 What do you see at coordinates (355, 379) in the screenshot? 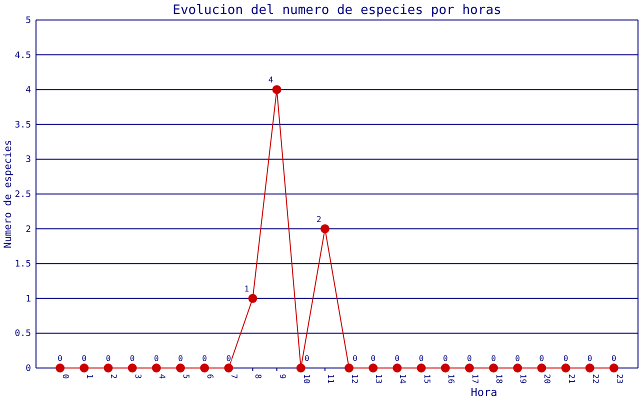
I see `x-tick-label: 12` at bounding box center [355, 379].